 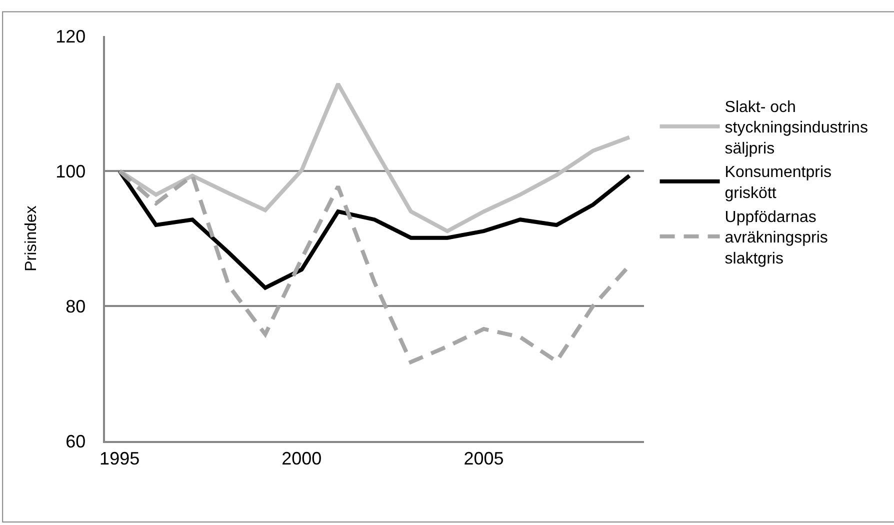 What do you see at coordinates (120, 458) in the screenshot?
I see `x-tick-label: 1995` at bounding box center [120, 458].